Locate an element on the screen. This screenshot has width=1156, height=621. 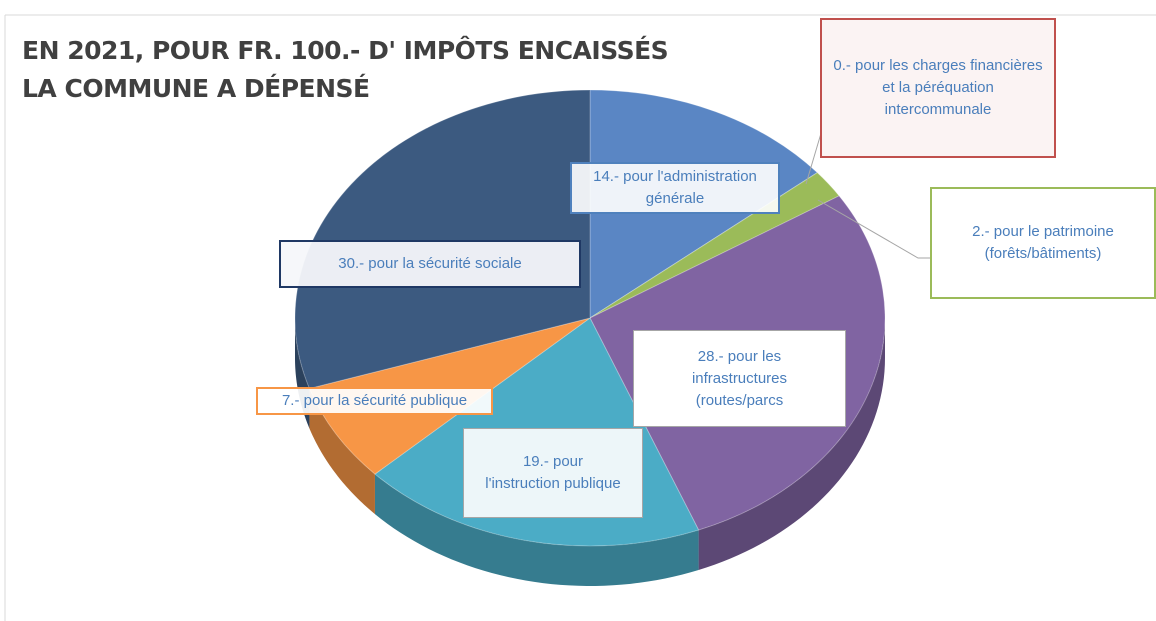
data-label: 30.- pour la sécurité sociale is located at coordinates (430, 264).